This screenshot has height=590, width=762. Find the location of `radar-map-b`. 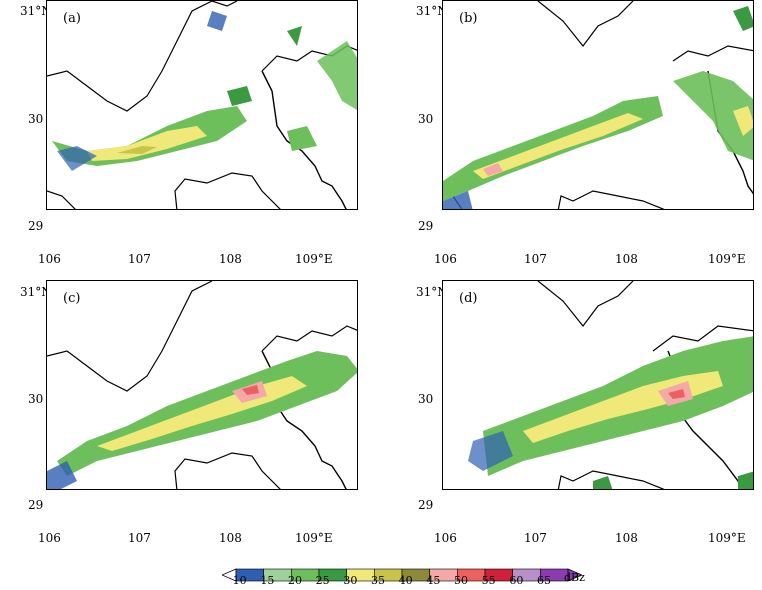

radar-map-b is located at coordinates (598, 105).